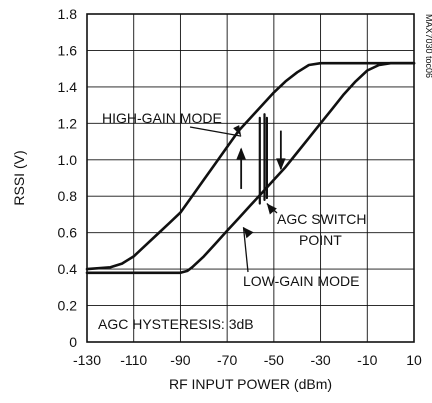 Image resolution: width=432 pixels, height=403 pixels. I want to click on annotation-low-gain-mode: LOW-GAIN MODE, so click(301, 281).